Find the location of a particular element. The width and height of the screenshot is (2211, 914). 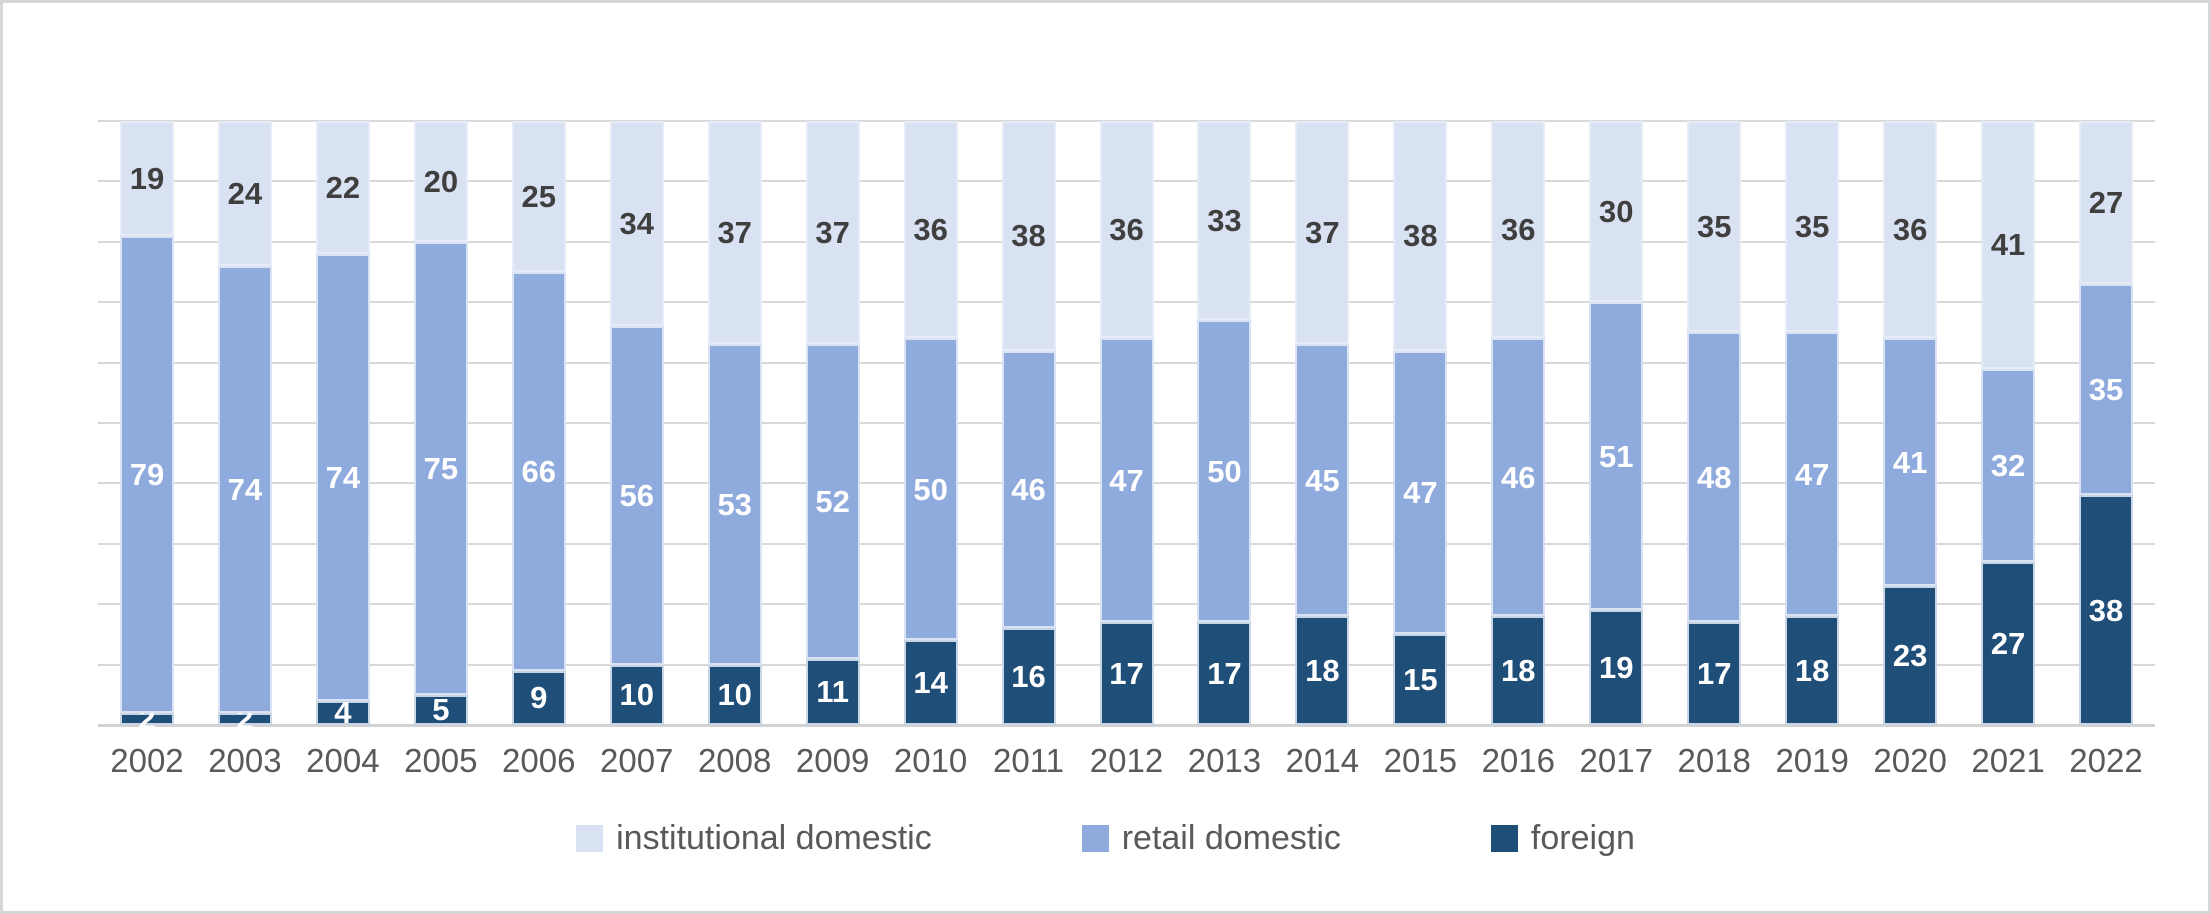

data-label: 23 is located at coordinates (1910, 656).